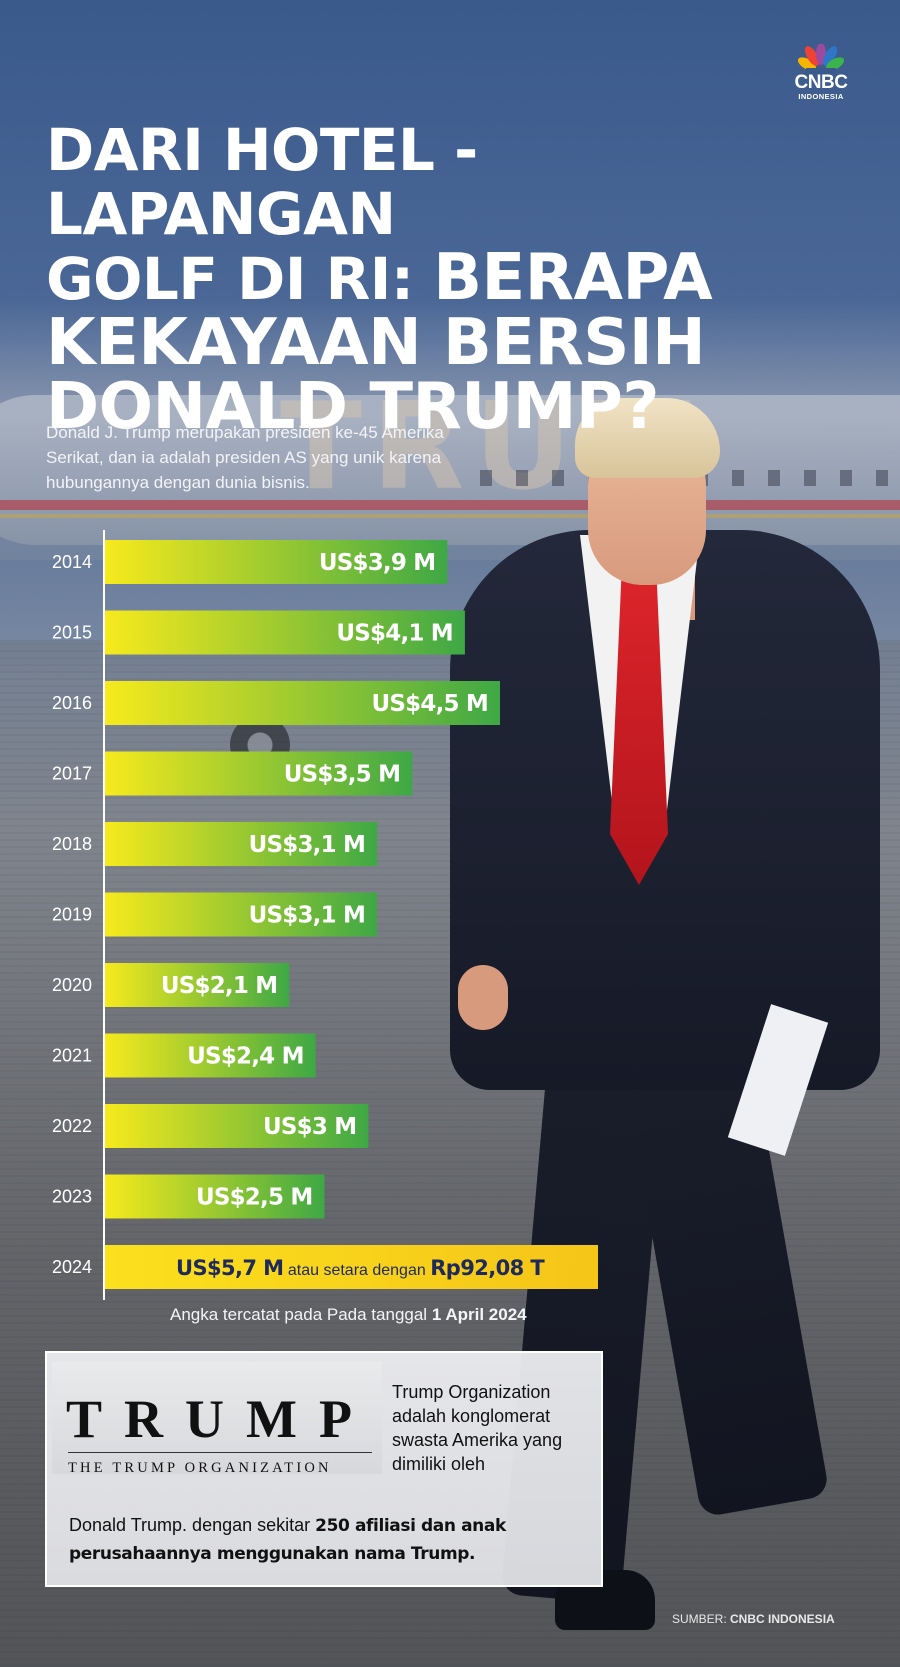  I want to click on highlight-bar-label: US$5,7 M atau setara dengan Rp92,08 T, so click(360, 1268).